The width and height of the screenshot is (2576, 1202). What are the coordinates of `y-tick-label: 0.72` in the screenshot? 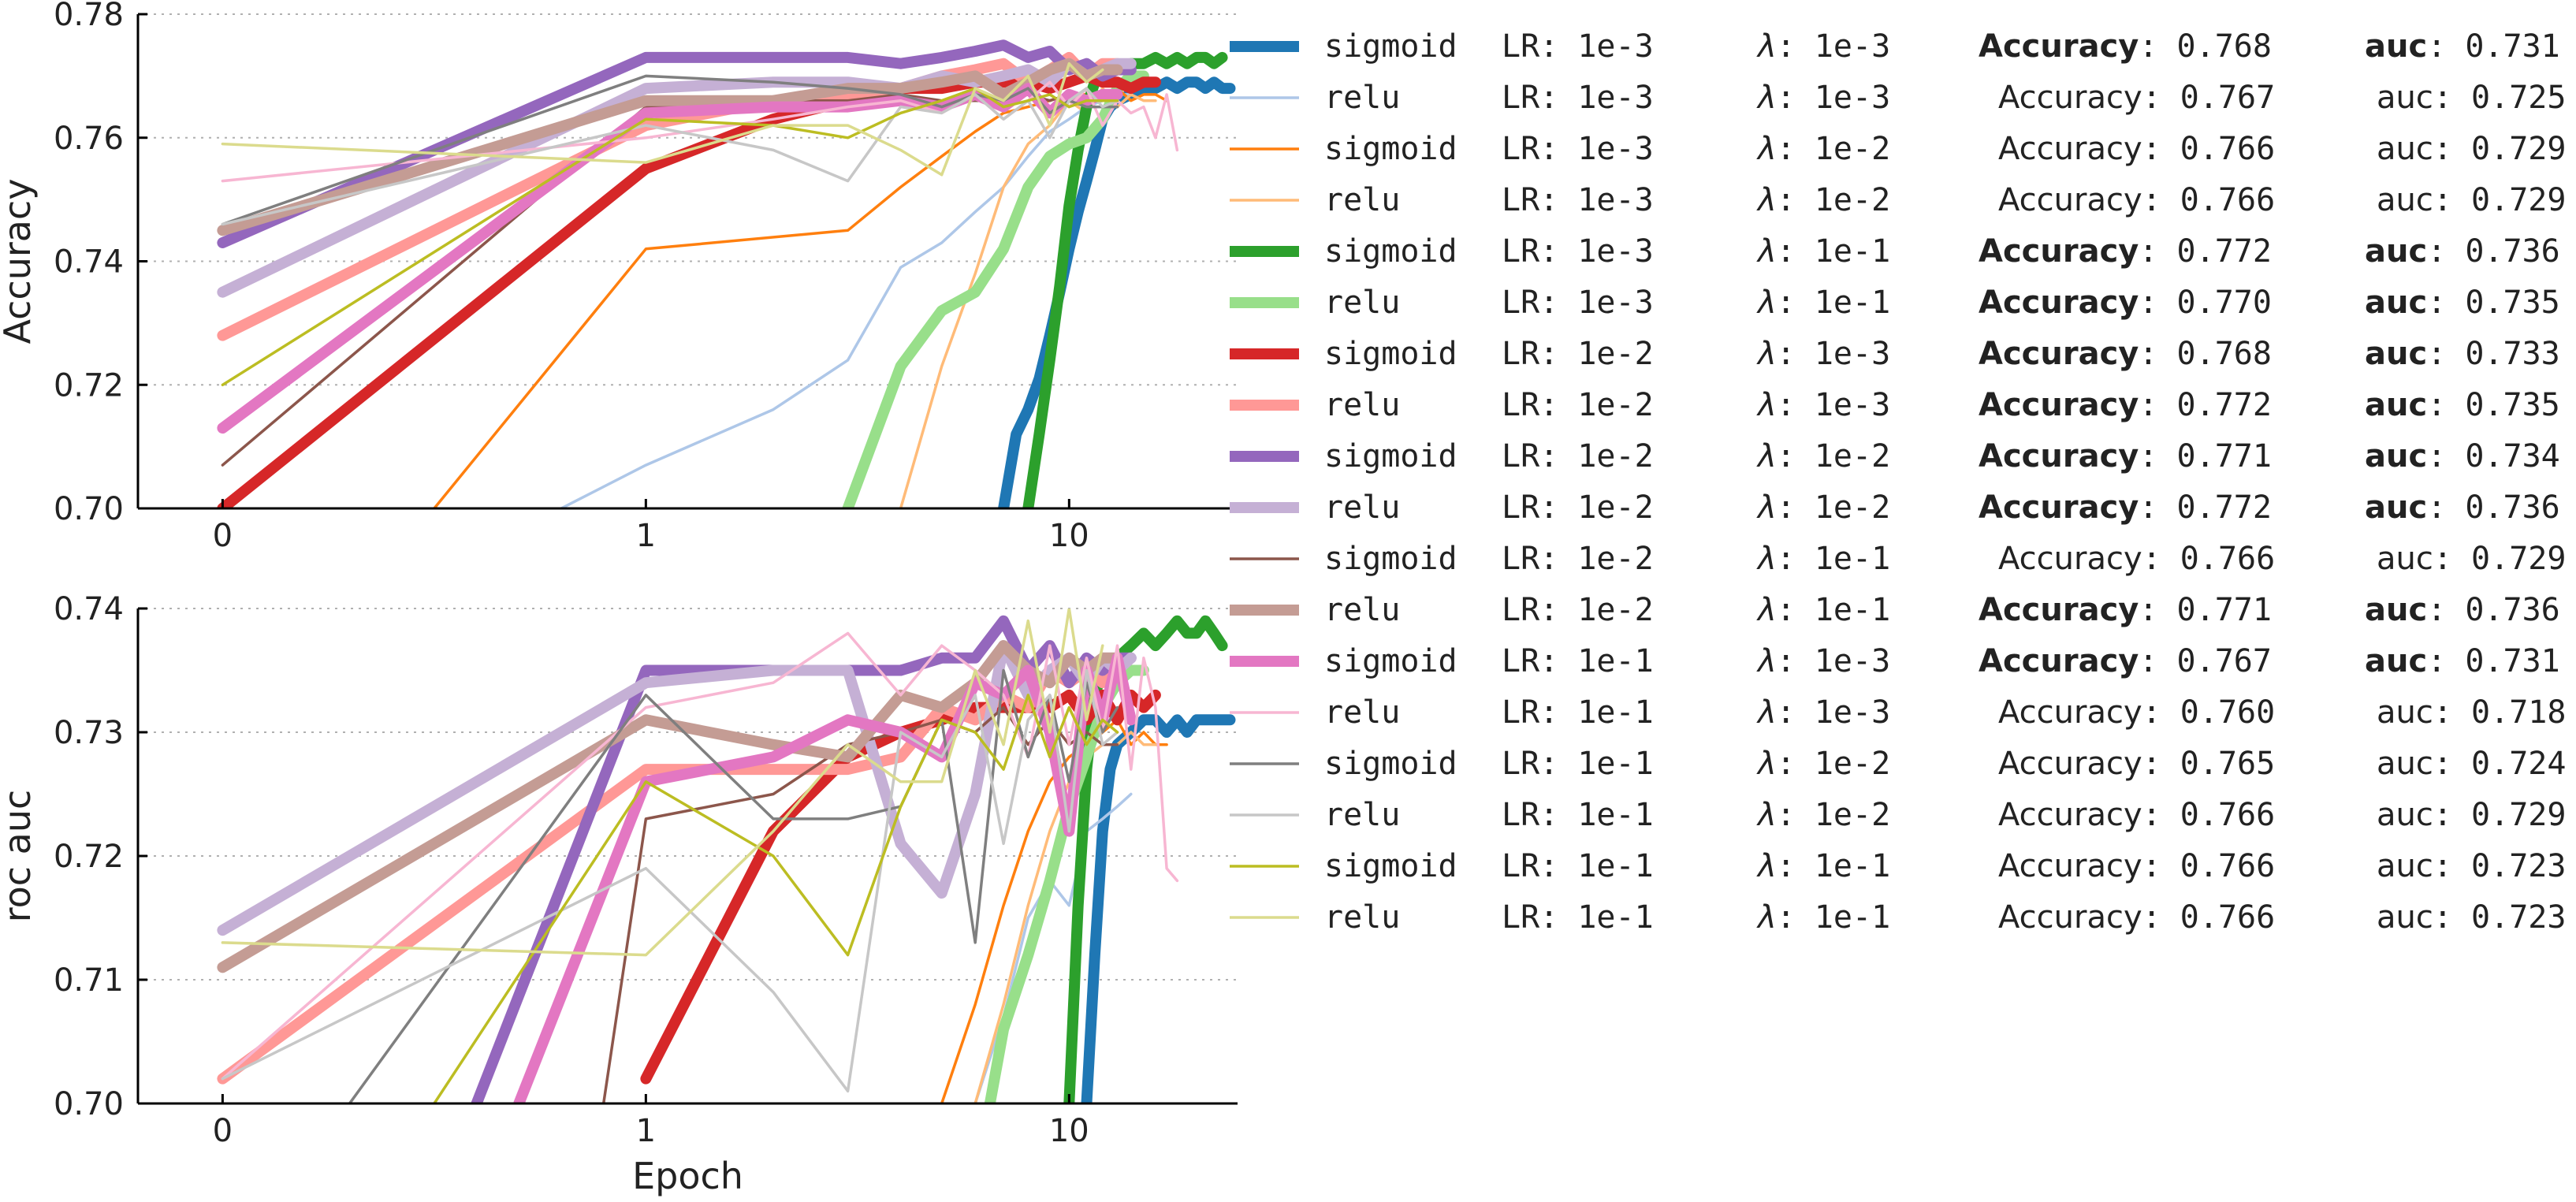 It's located at (89, 386).